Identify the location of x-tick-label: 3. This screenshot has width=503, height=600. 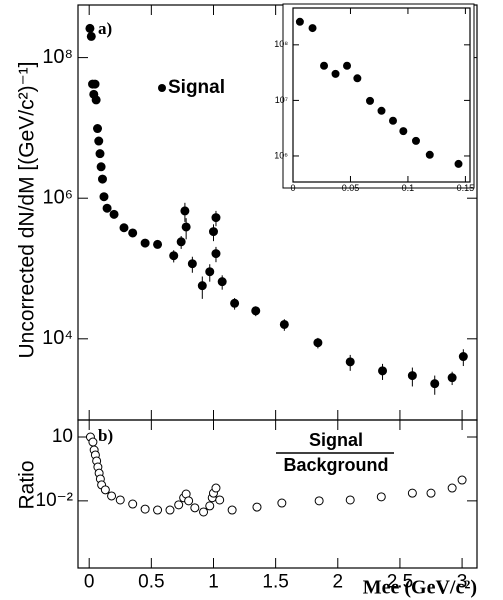
(462, 581).